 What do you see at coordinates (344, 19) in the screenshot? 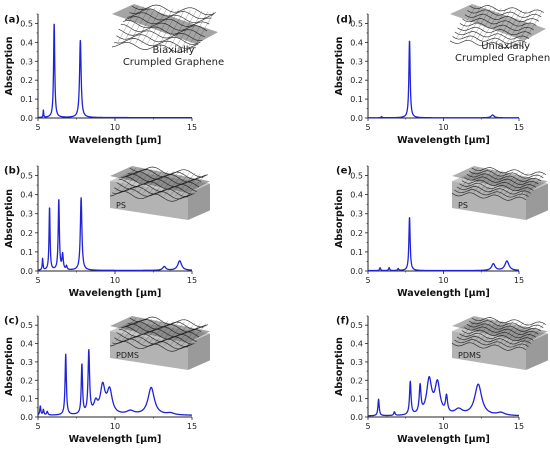
I see `panel-label: (d)` at bounding box center [344, 19].